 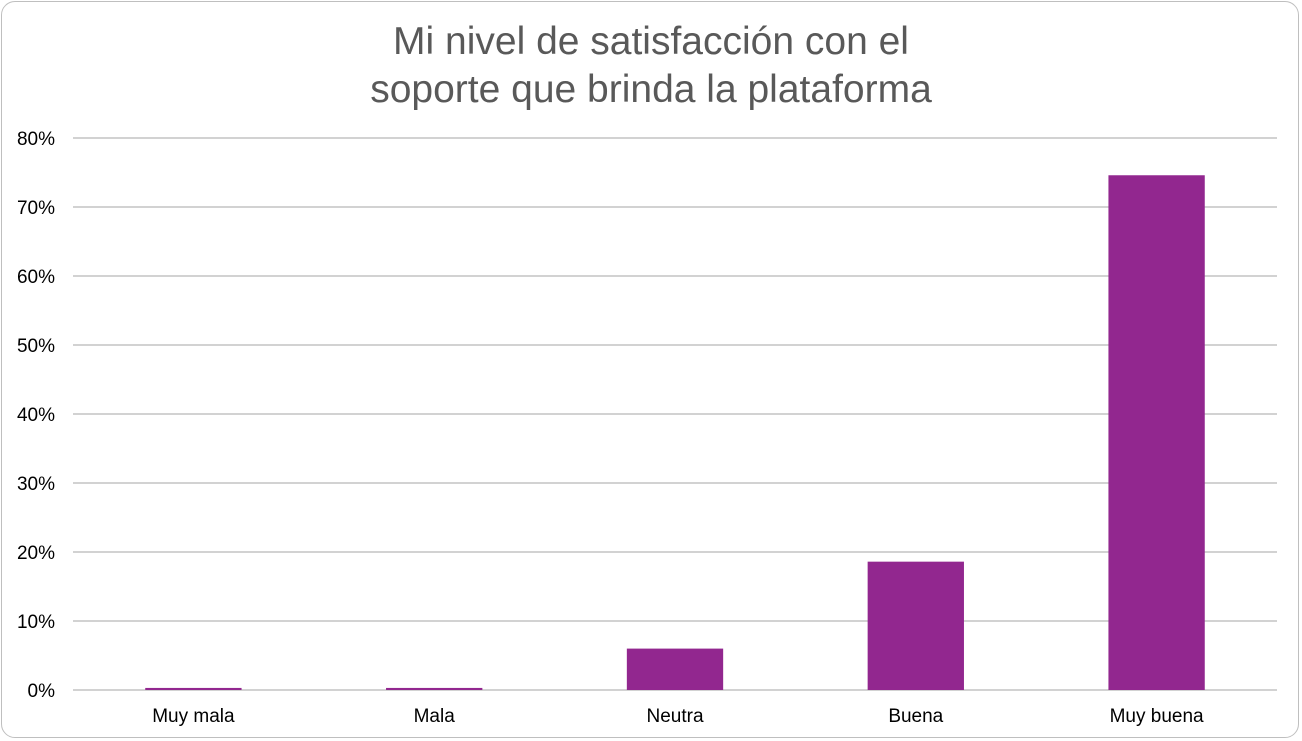 I want to click on bar-buena, so click(x=915, y=625).